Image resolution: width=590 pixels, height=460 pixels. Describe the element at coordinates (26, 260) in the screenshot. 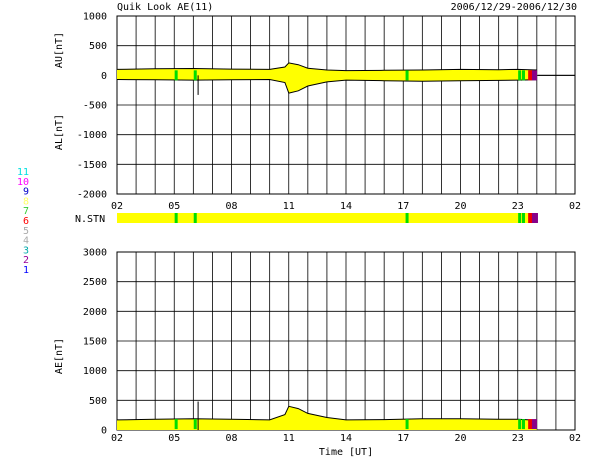

I see `legend-entry: 2` at that location.